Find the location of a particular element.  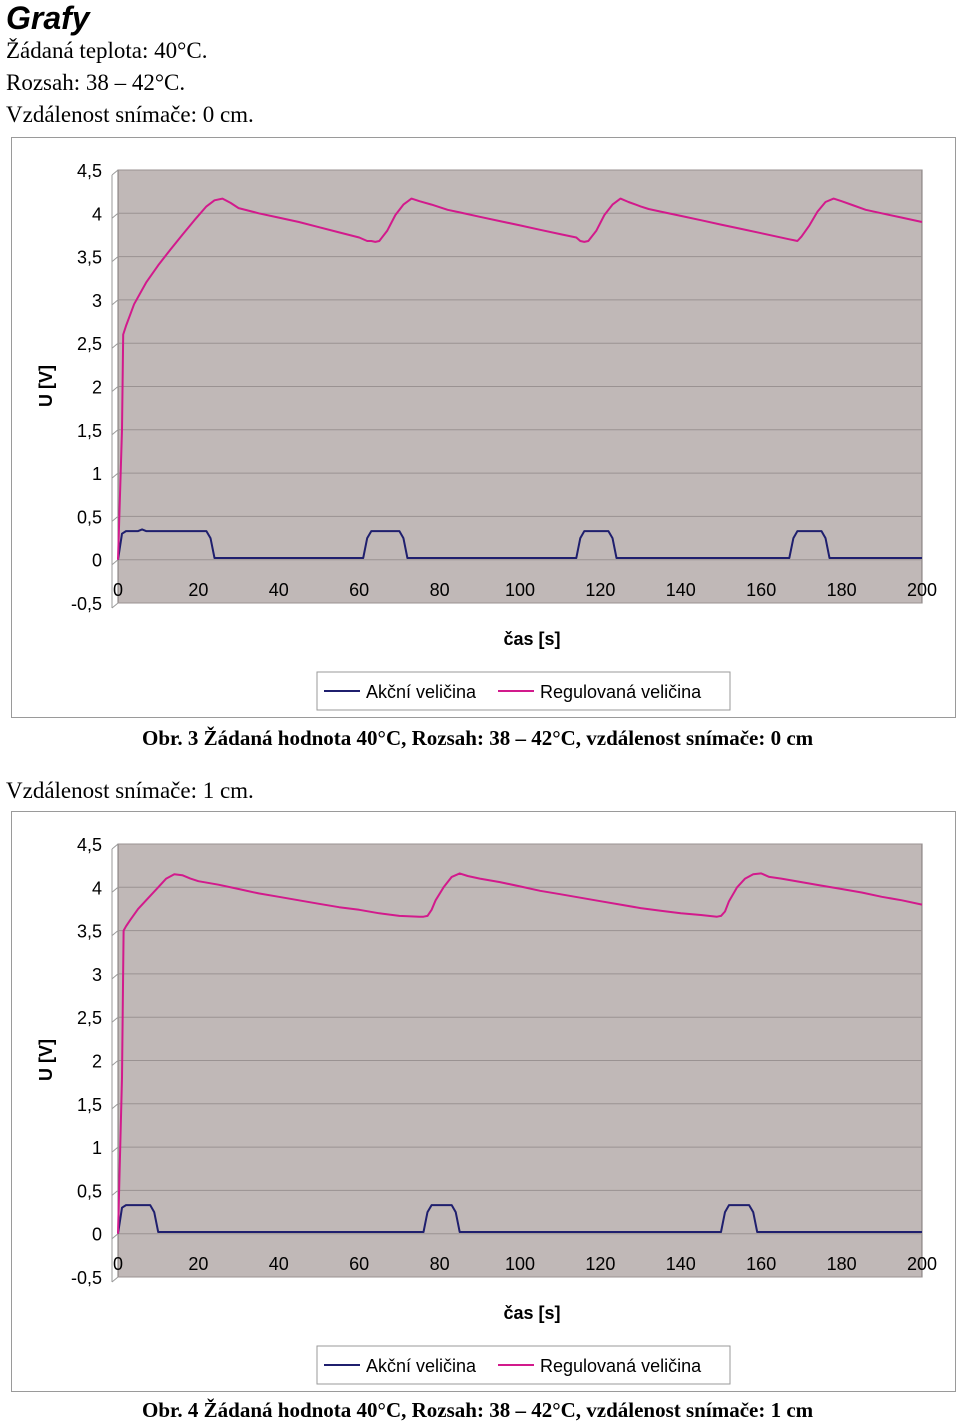

sensor-distance-line-2: Vzdálenost snímače: 1 cm. is located at coordinates (130, 790).